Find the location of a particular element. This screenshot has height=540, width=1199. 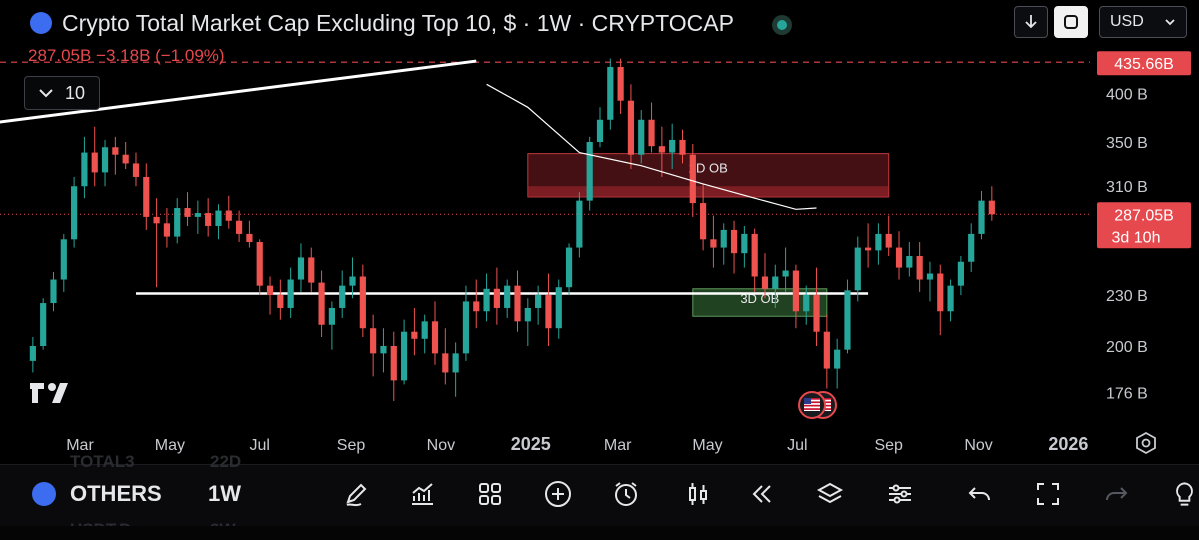

redo-icon is located at coordinates (1117, 494).